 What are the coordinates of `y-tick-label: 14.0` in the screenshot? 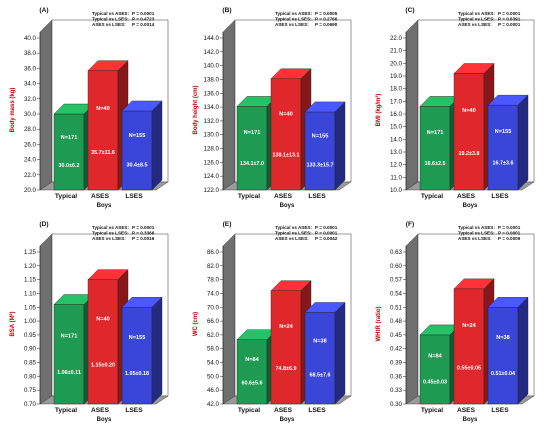 It's located at (396, 139).